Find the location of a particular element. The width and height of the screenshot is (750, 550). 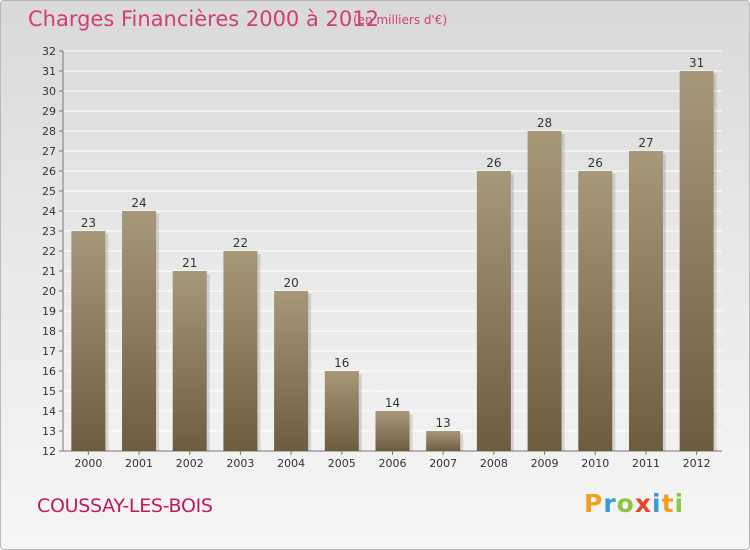

y-tick-label: 19 is located at coordinates (49, 311).